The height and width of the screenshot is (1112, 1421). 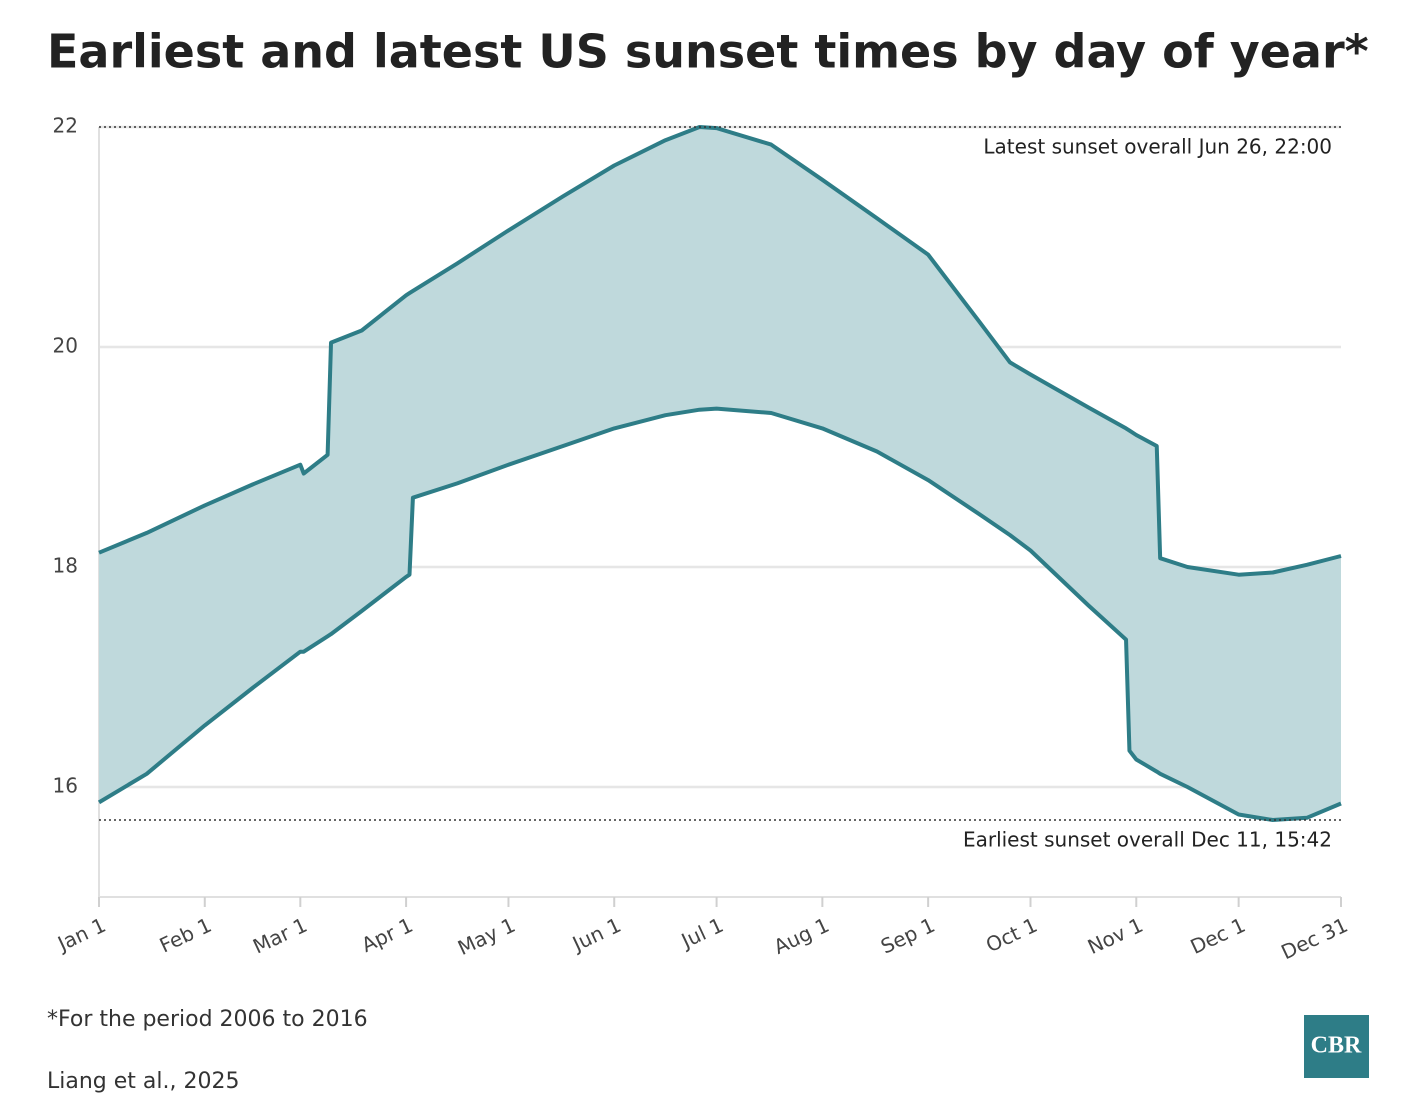 I want to click on logo: CBR, so click(x=1336, y=1046).